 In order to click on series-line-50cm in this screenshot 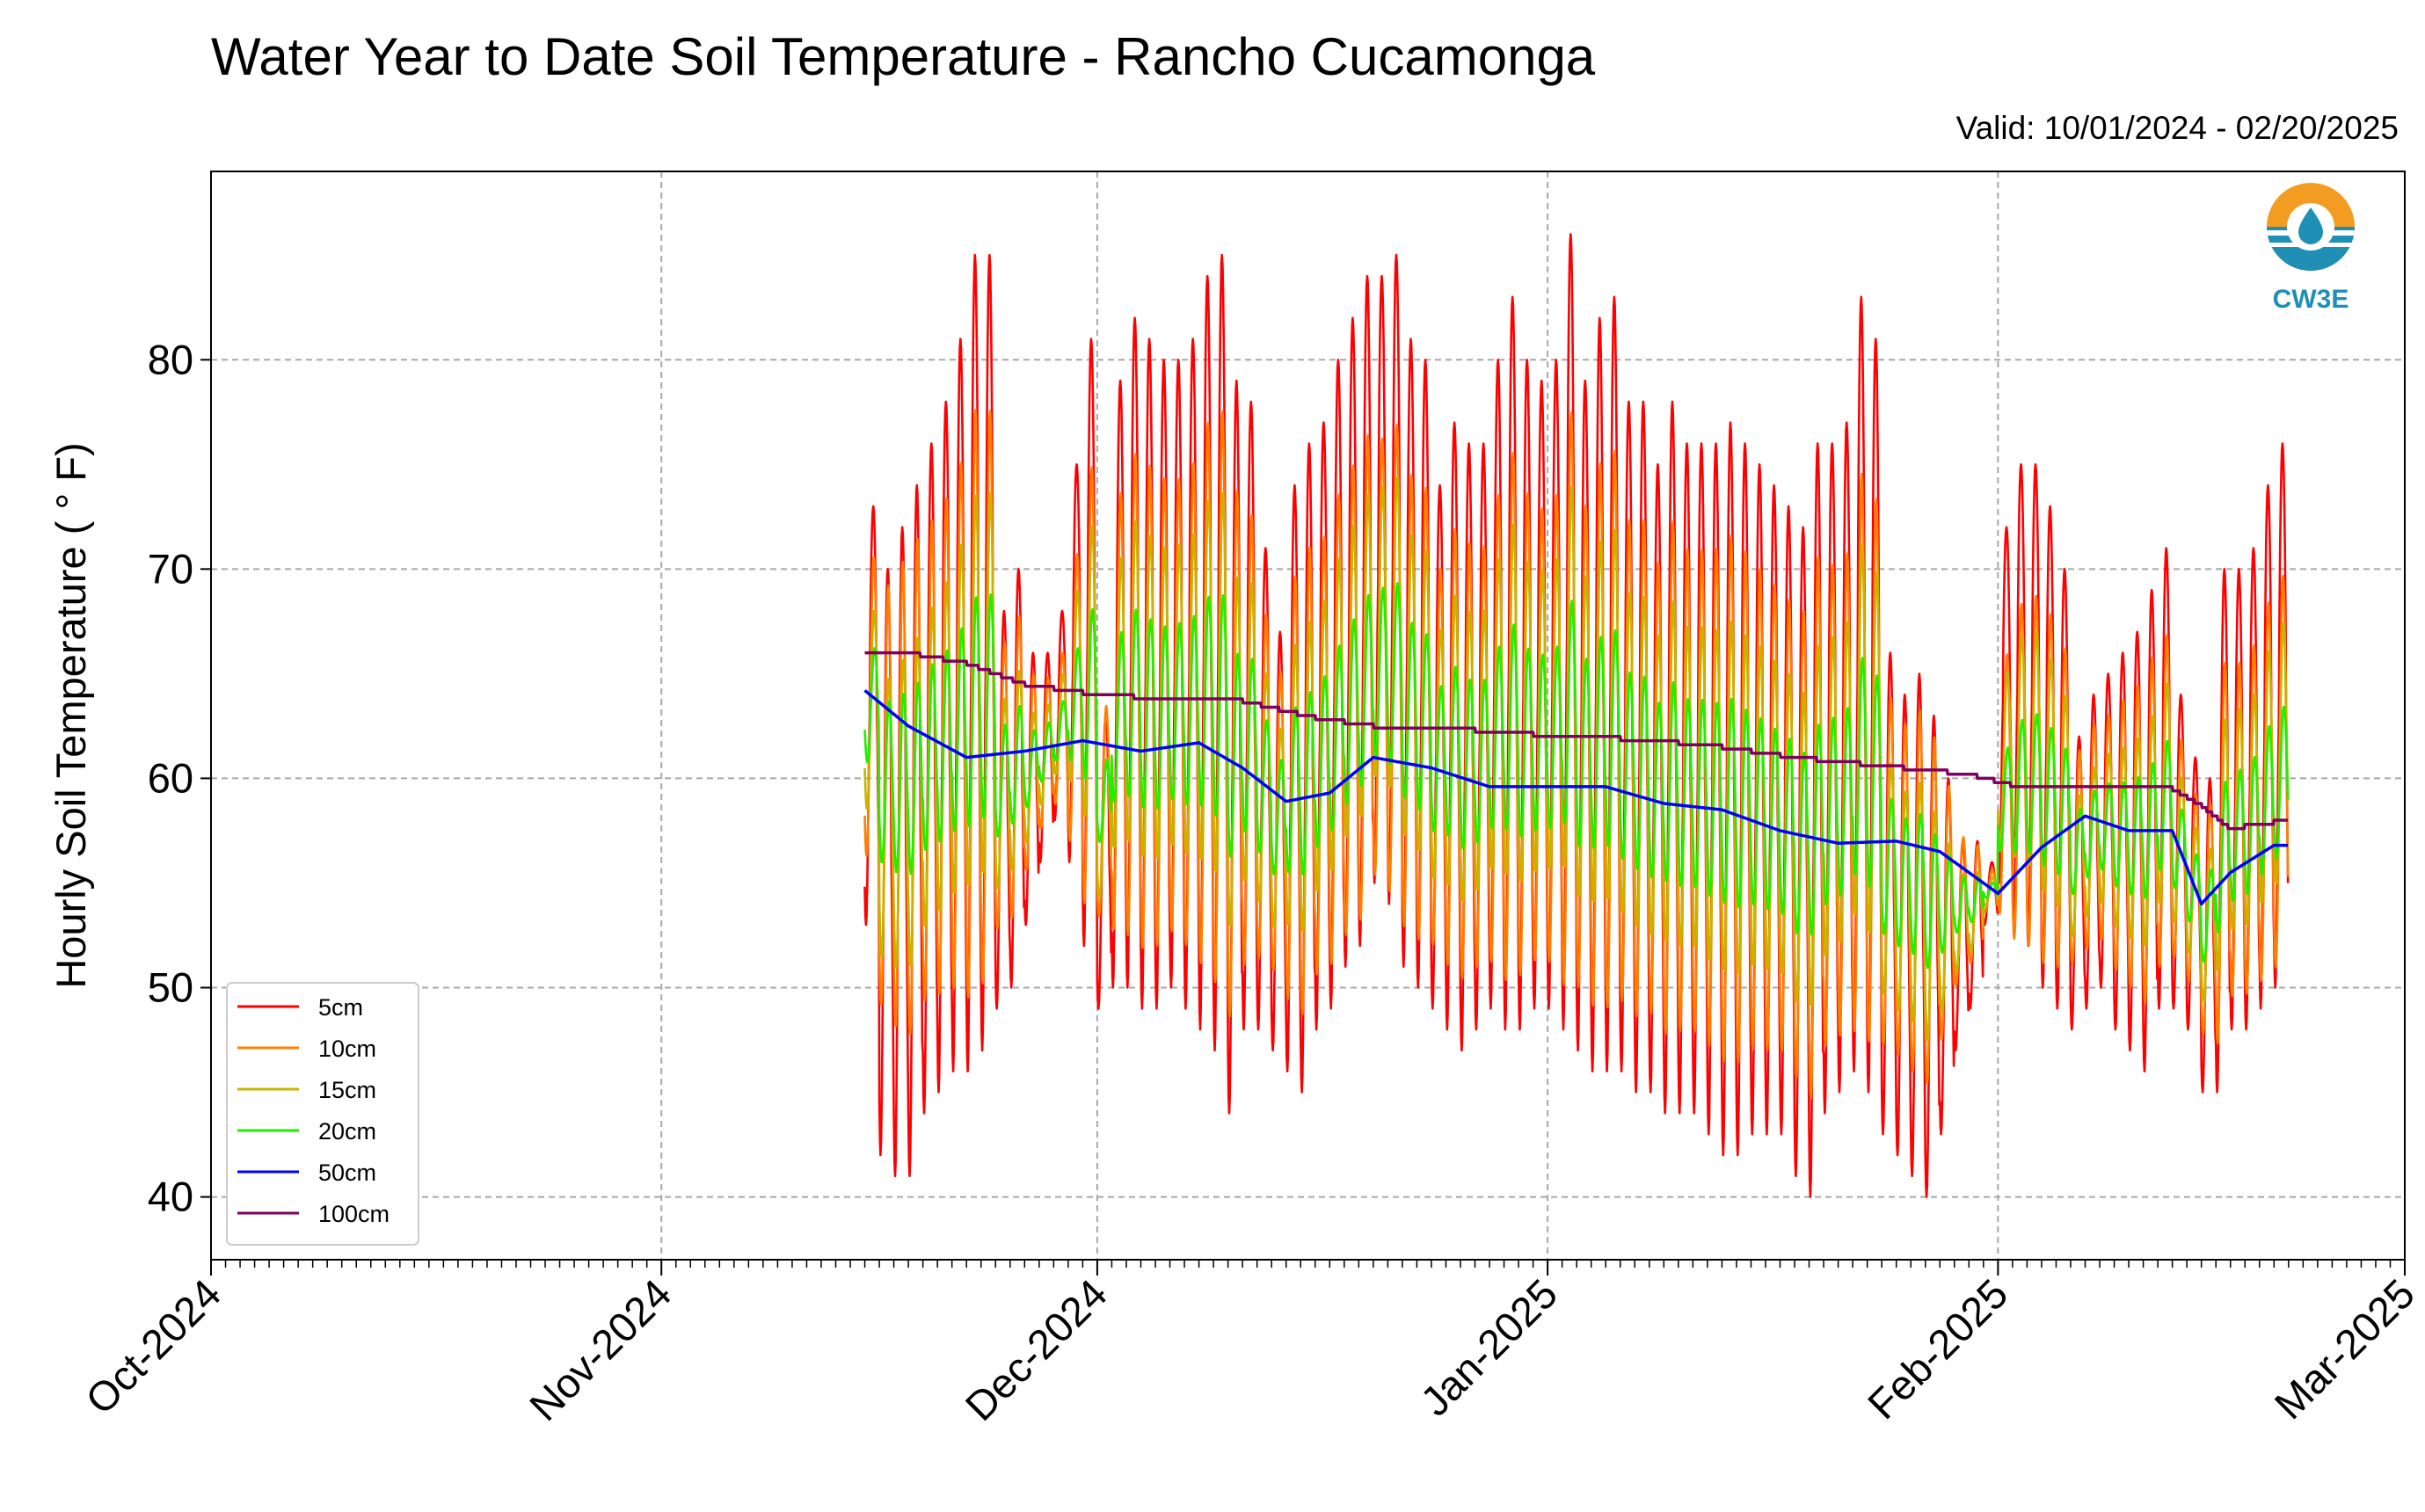, I will do `click(1576, 797)`.